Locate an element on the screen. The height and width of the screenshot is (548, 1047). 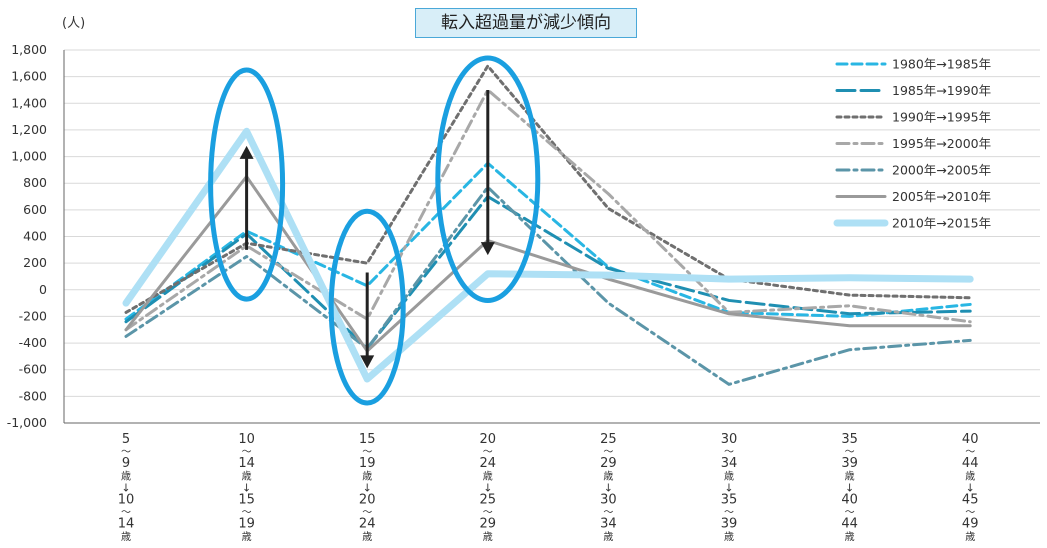
legend-label: 2005年→2010年 is located at coordinates (941, 196).